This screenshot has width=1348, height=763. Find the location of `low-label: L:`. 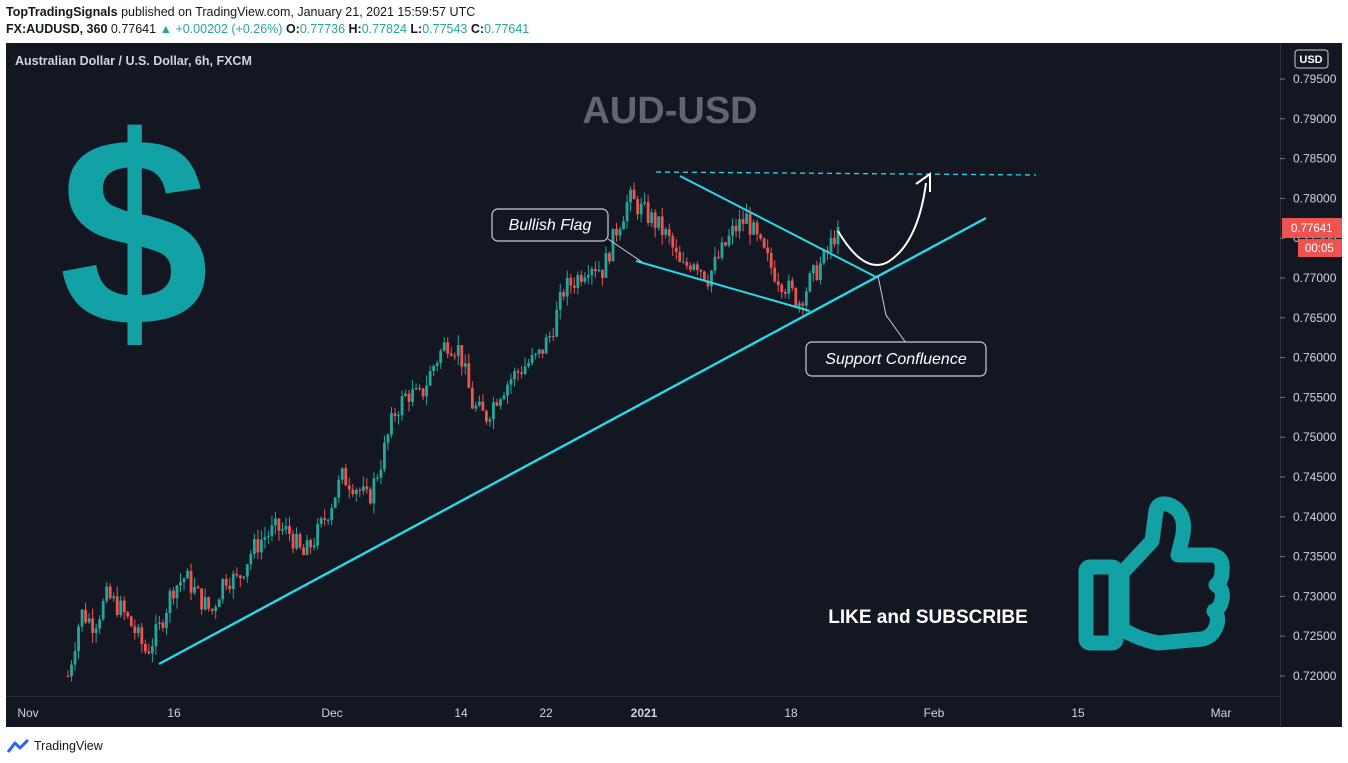

low-label: L: is located at coordinates (416, 29).